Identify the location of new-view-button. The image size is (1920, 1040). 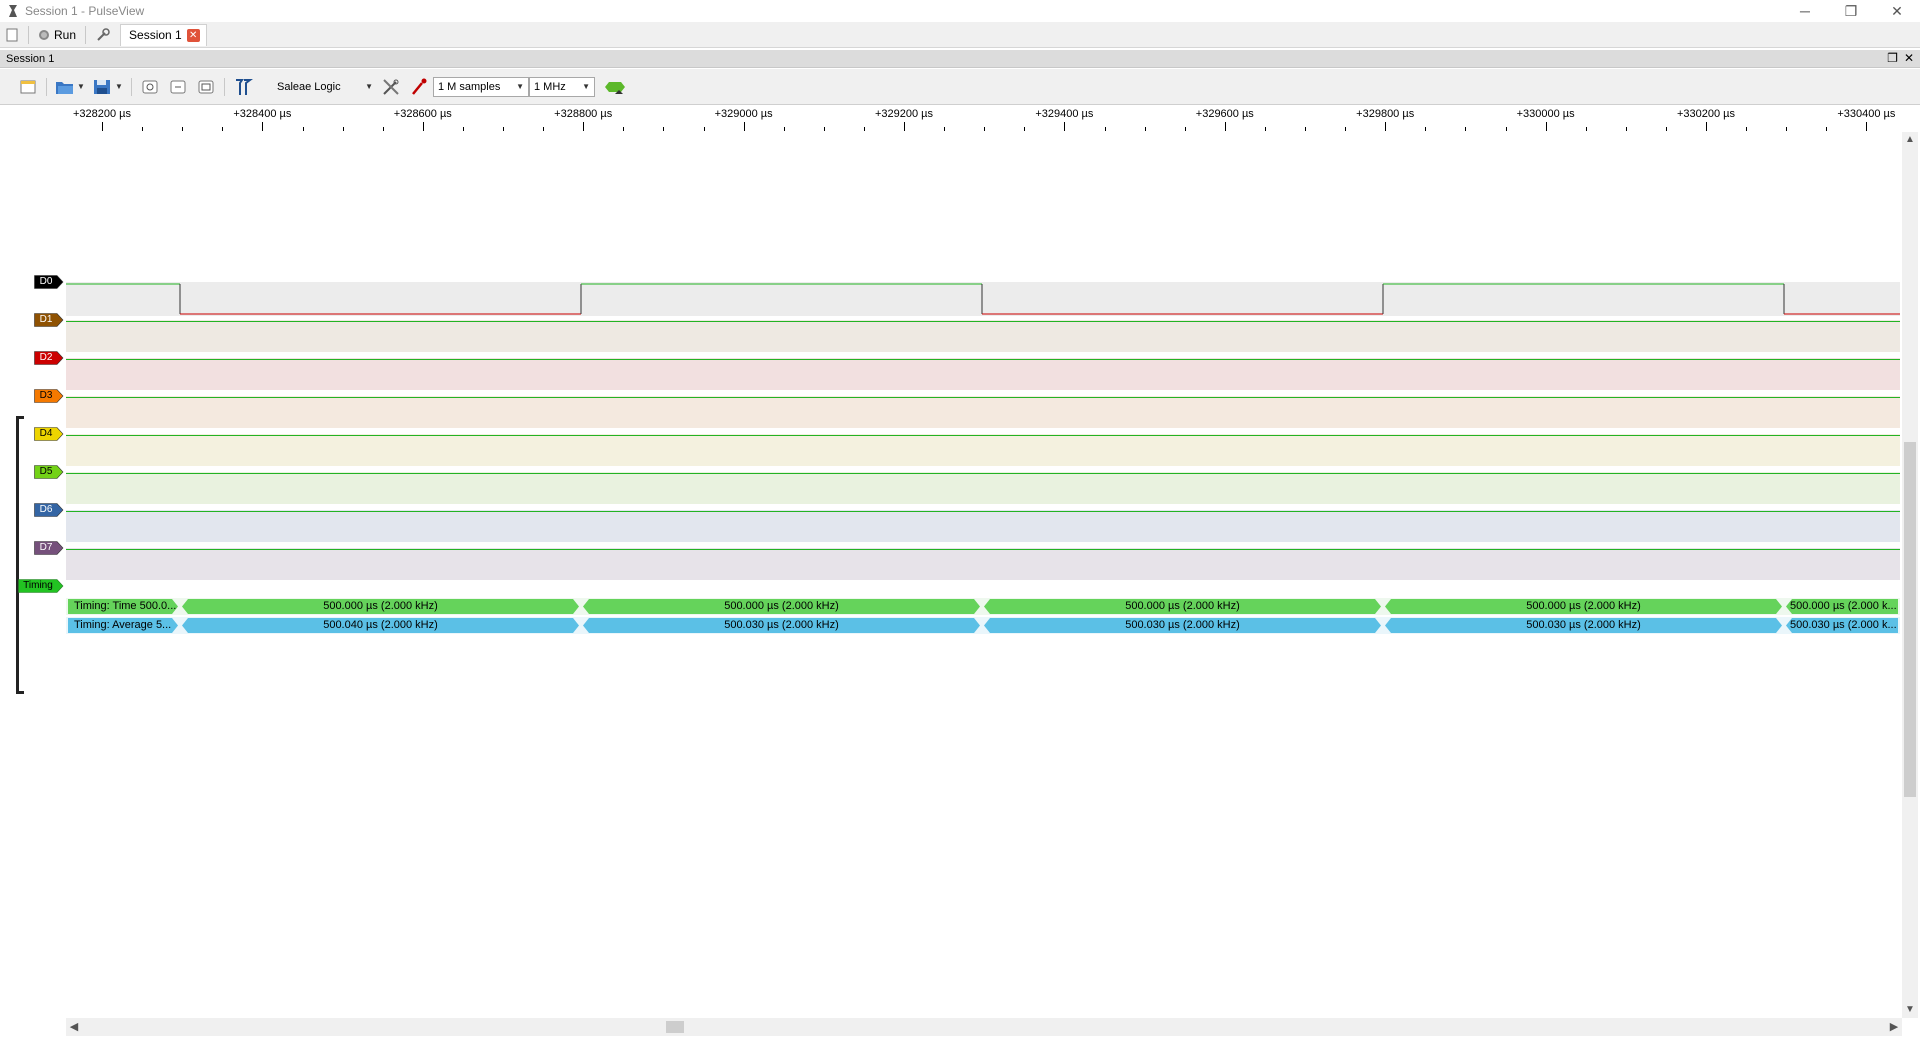
(28, 87).